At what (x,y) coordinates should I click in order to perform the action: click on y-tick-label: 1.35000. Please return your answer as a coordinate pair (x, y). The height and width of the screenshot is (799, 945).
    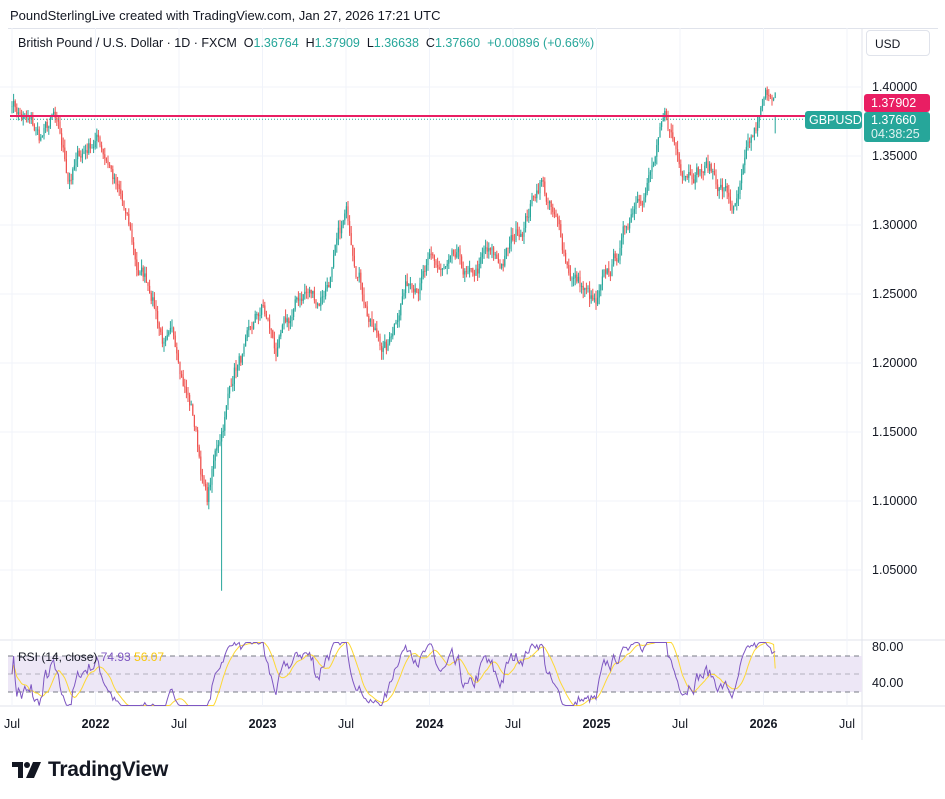
    Looking at the image, I should click on (894, 156).